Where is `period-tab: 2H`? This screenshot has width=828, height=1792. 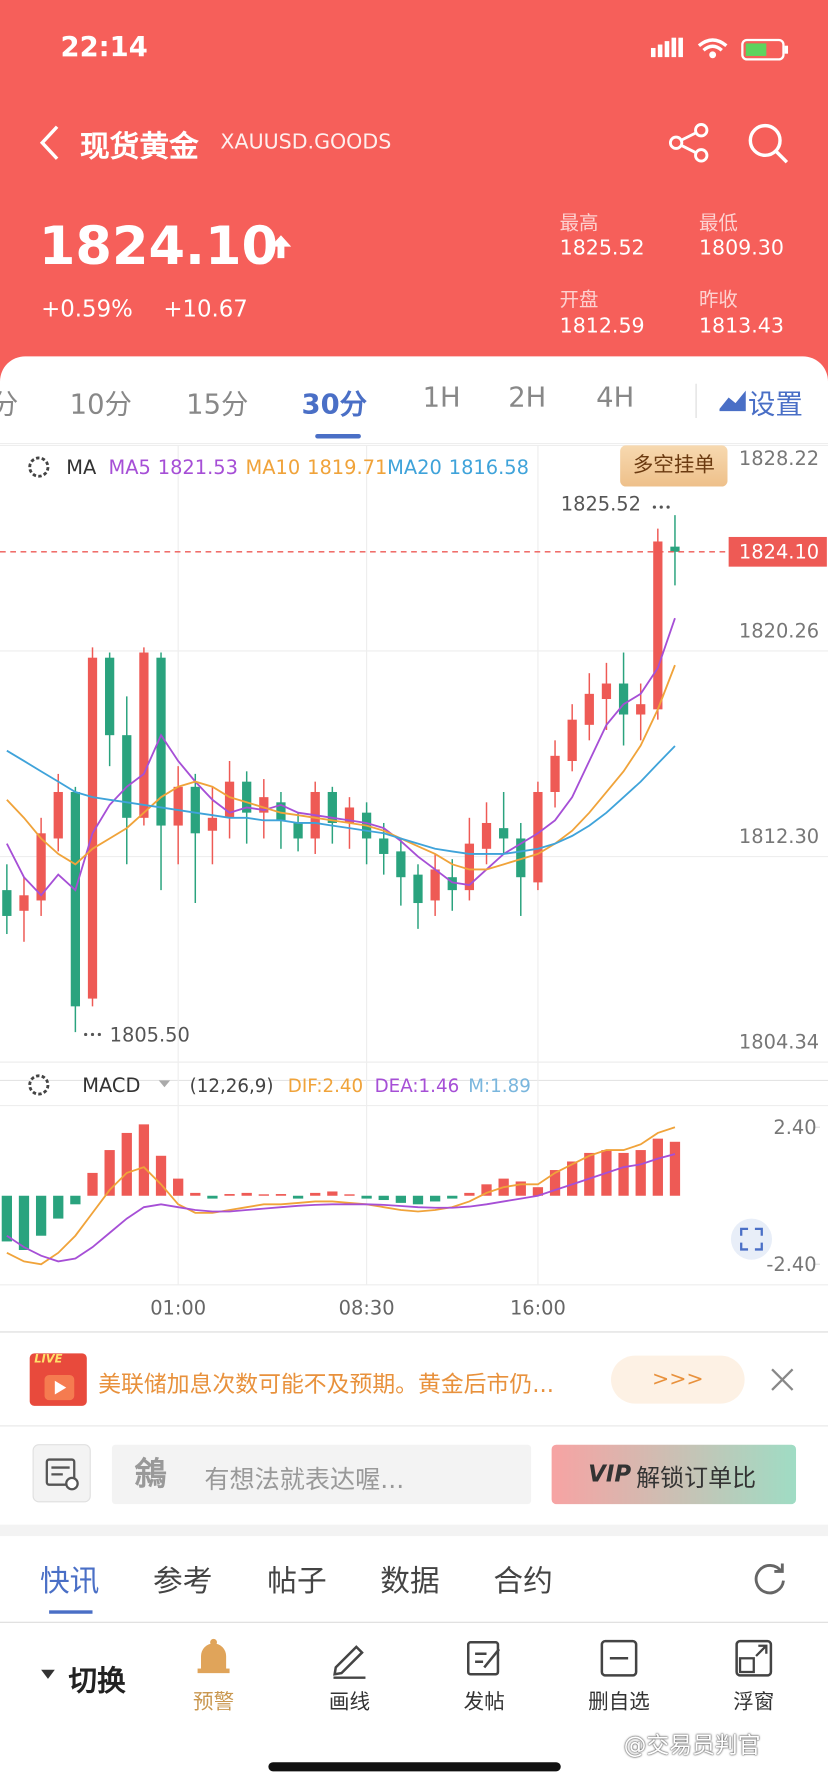 period-tab: 2H is located at coordinates (527, 397).